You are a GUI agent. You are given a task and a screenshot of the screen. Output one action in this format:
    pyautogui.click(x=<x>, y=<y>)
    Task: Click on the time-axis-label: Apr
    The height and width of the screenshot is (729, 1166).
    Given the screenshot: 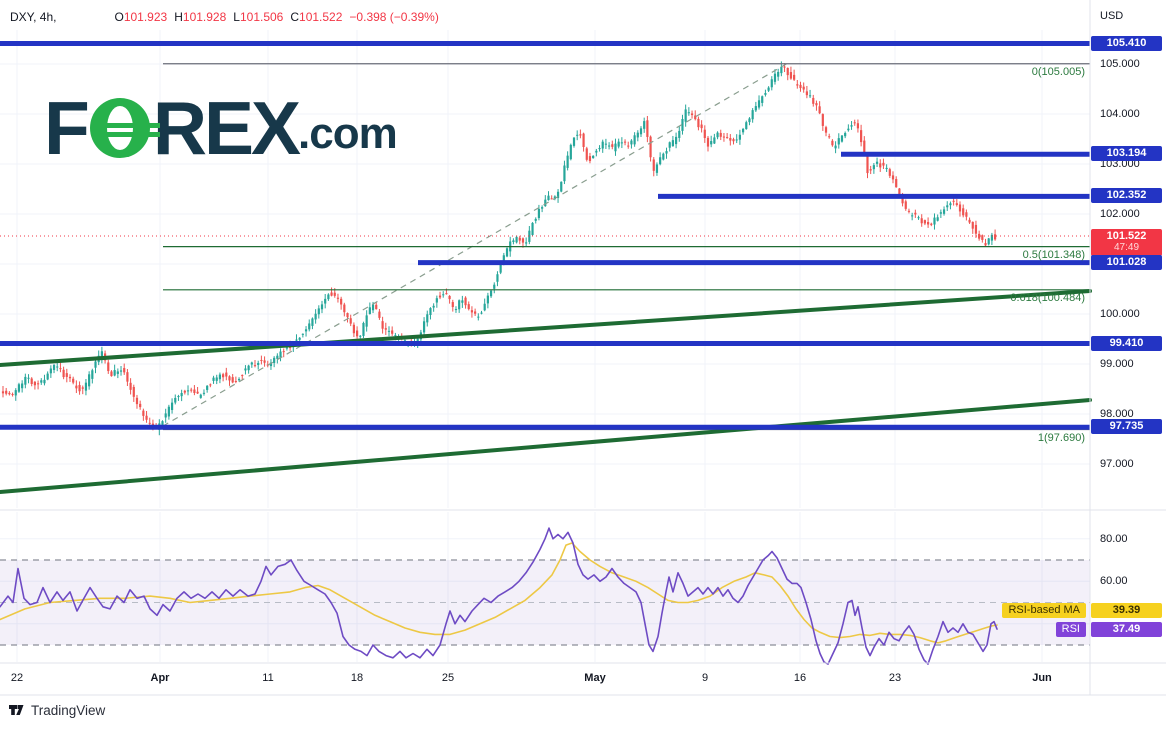 What is the action you would take?
    pyautogui.click(x=160, y=678)
    